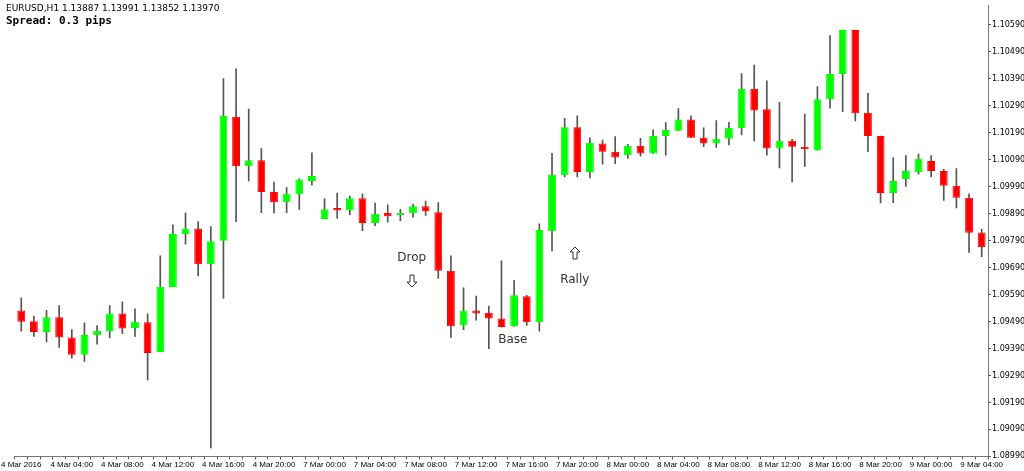 The width and height of the screenshot is (1024, 471). I want to click on x-tick-label: 4 Mar 2016, so click(22, 465).